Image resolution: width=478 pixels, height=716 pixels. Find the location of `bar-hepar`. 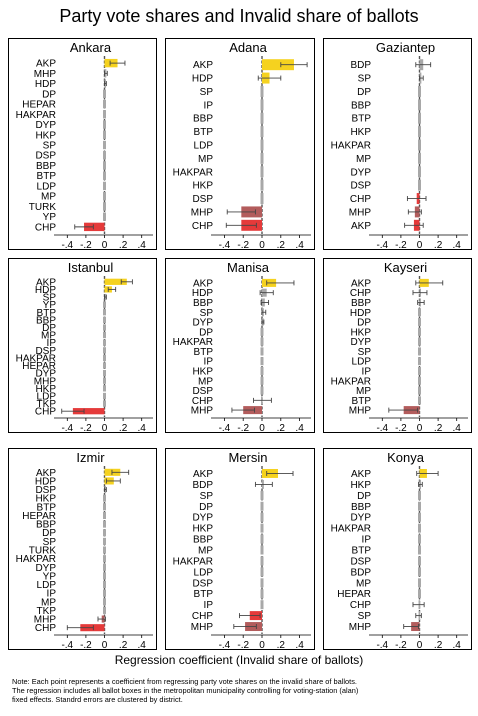

bar-hepar is located at coordinates (104, 515).